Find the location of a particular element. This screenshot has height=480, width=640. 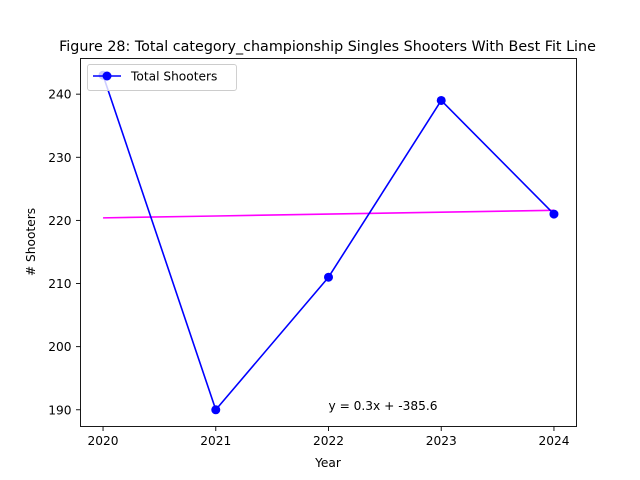

x-tick-label: 2024 is located at coordinates (553, 441).